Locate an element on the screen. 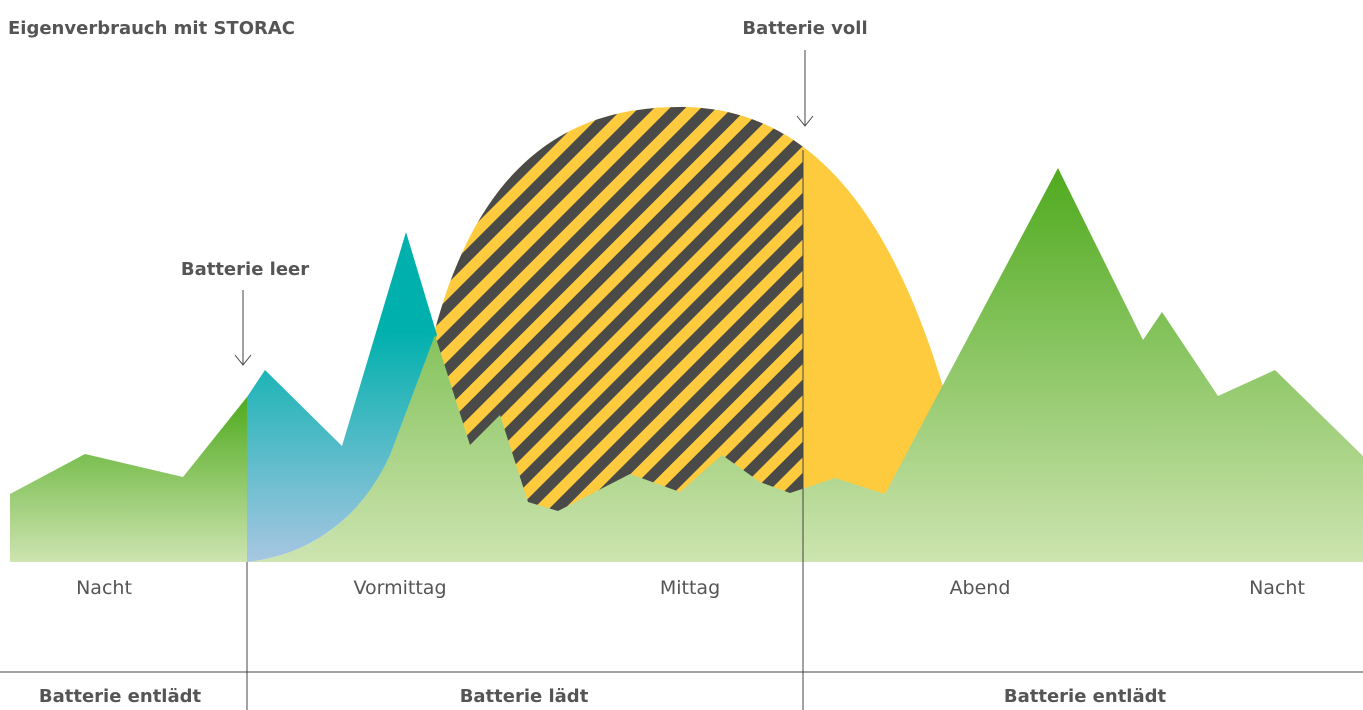 This screenshot has height=710, width=1363. time-label: Mittag is located at coordinates (690, 588).